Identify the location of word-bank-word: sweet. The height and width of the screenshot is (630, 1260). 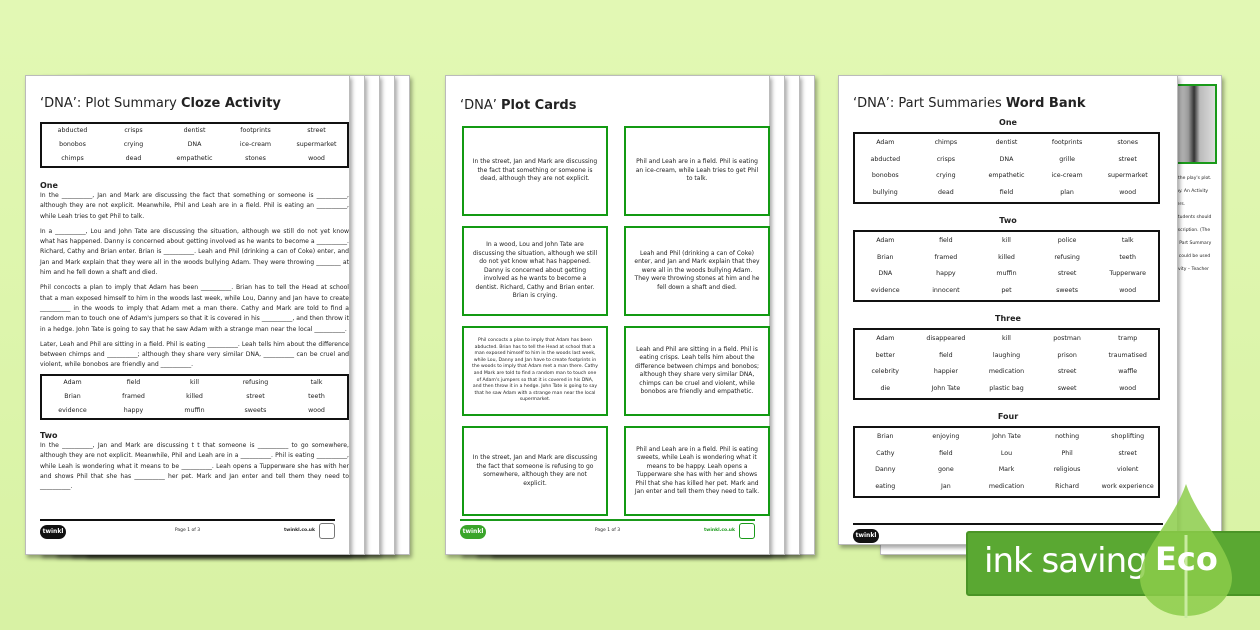
(1067, 388).